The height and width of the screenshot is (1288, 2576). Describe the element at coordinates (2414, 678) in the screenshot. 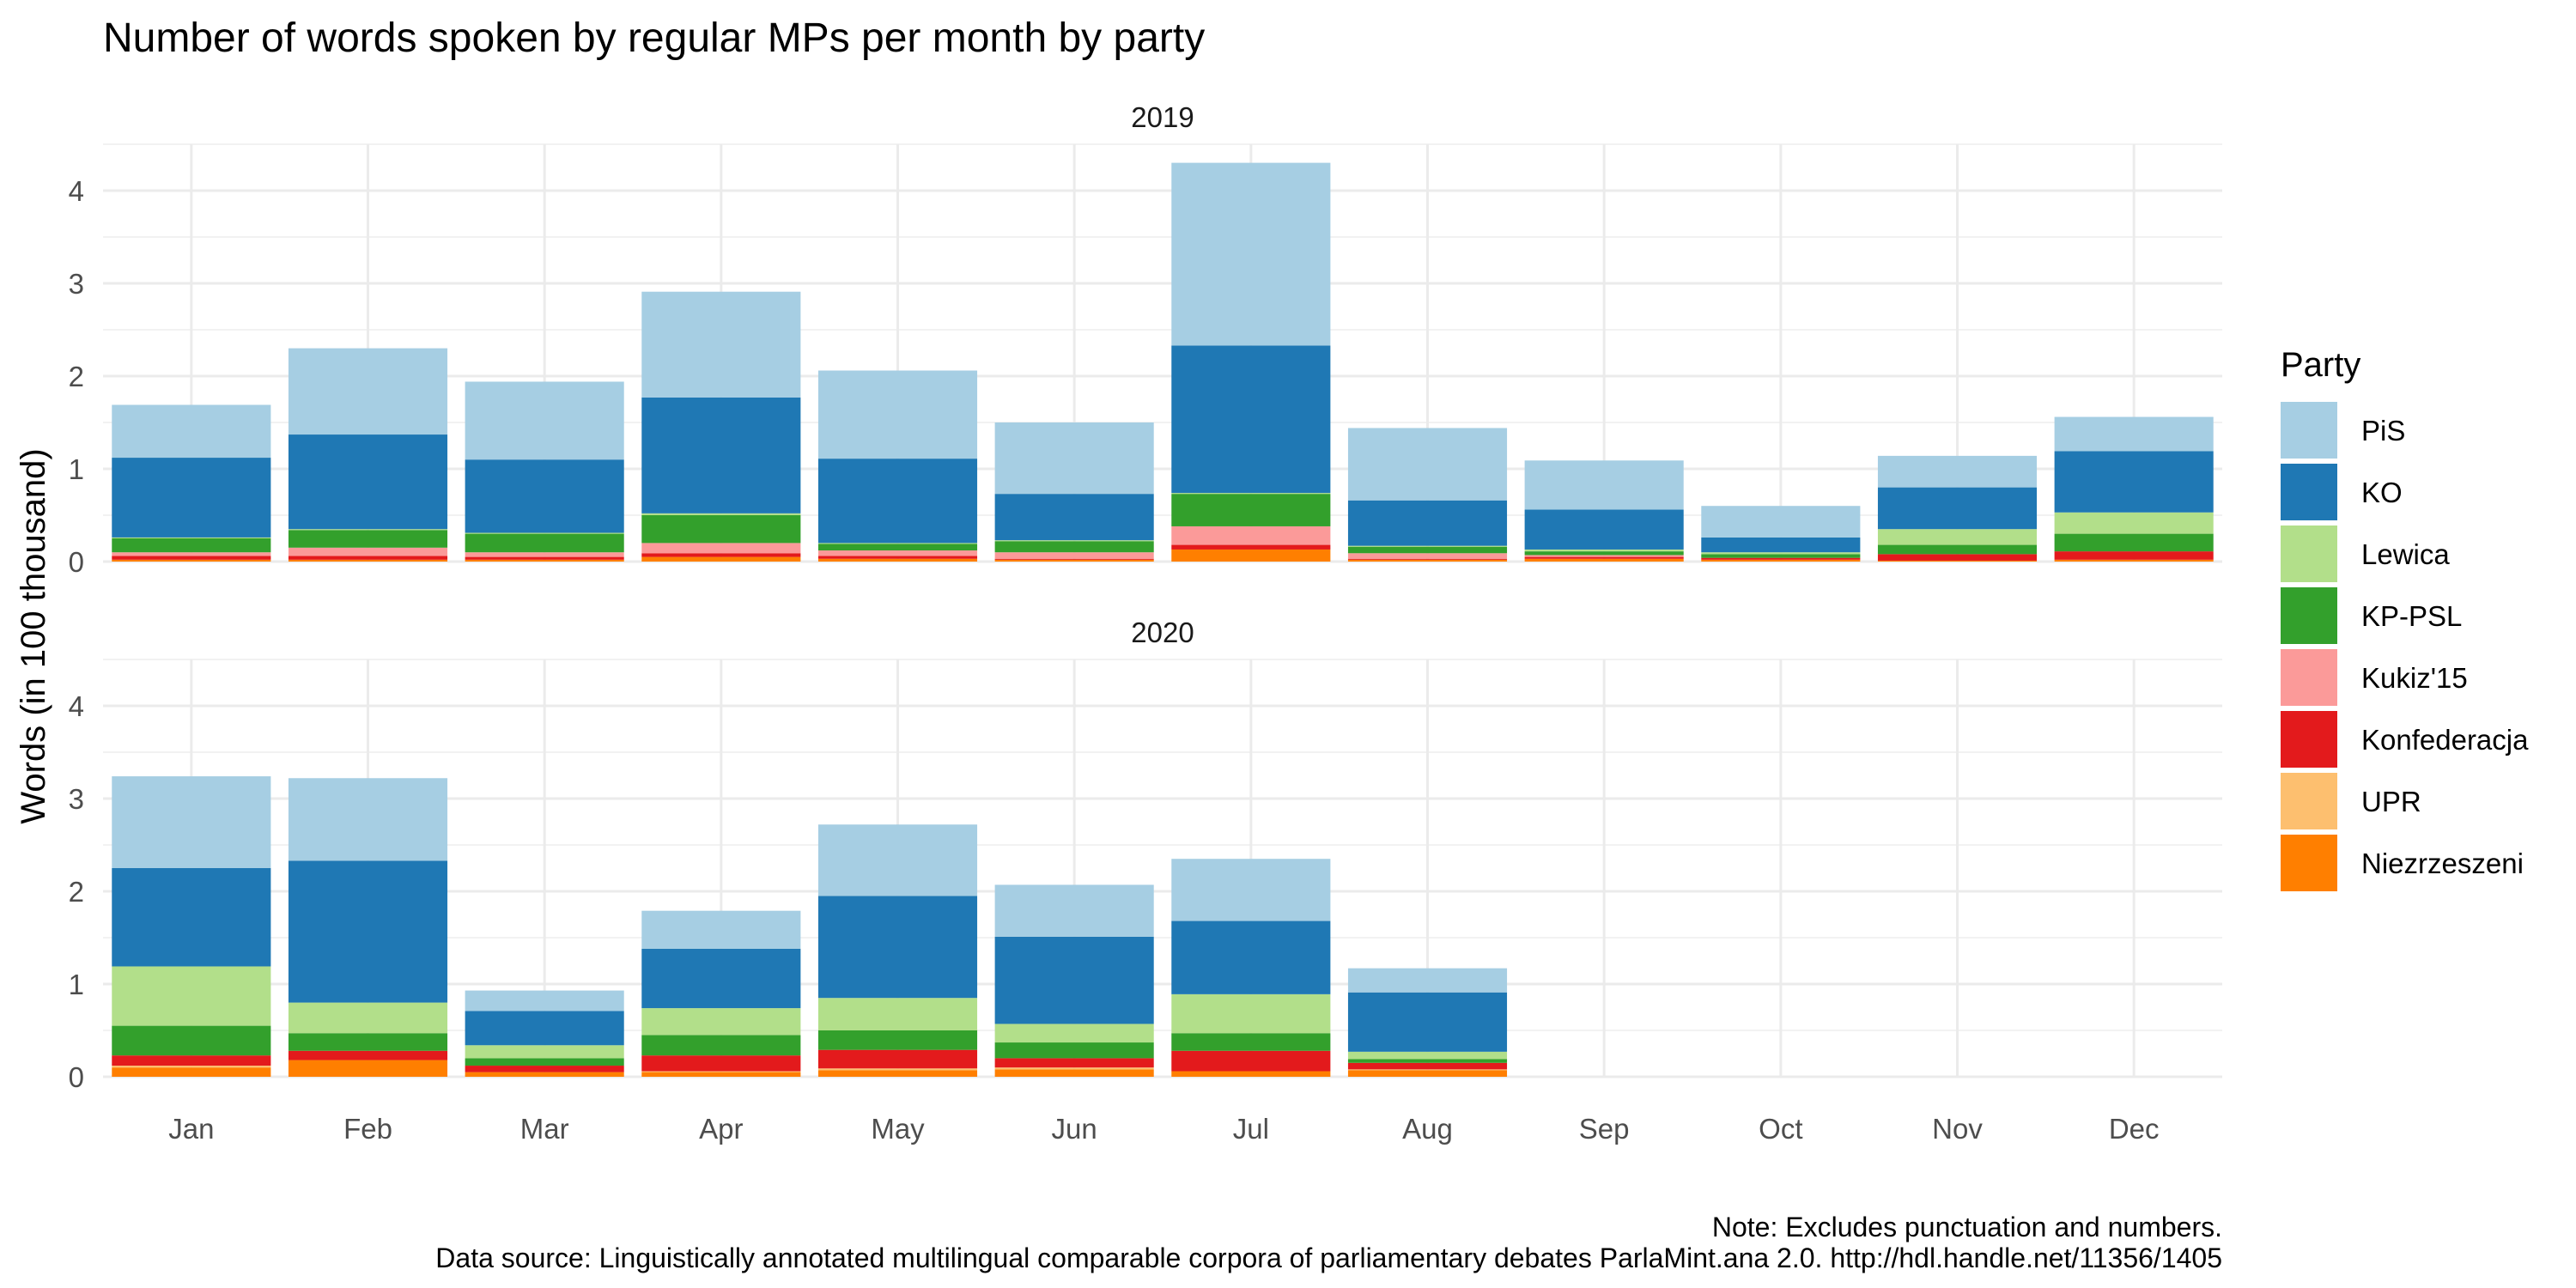

I see `legend-label: Kukiz'15` at that location.